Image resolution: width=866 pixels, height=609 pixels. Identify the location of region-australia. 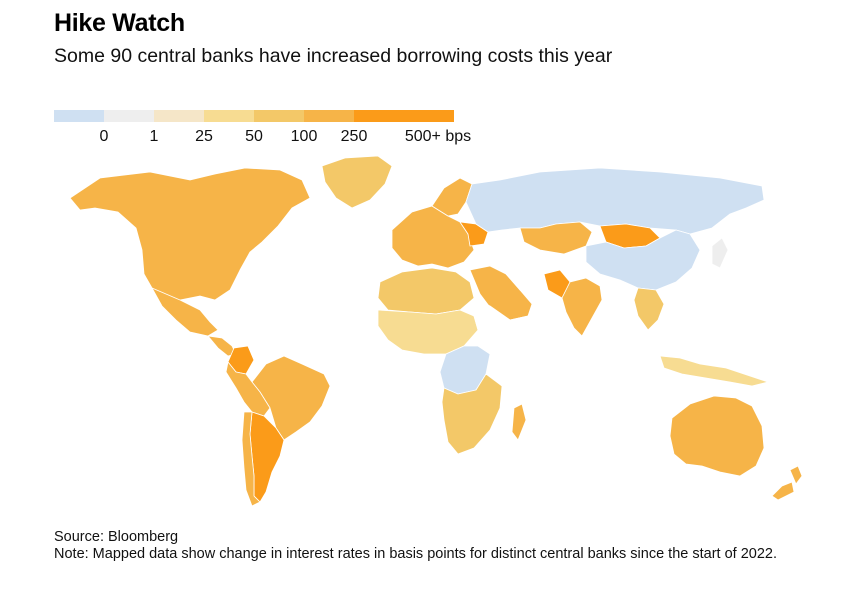
(717, 436).